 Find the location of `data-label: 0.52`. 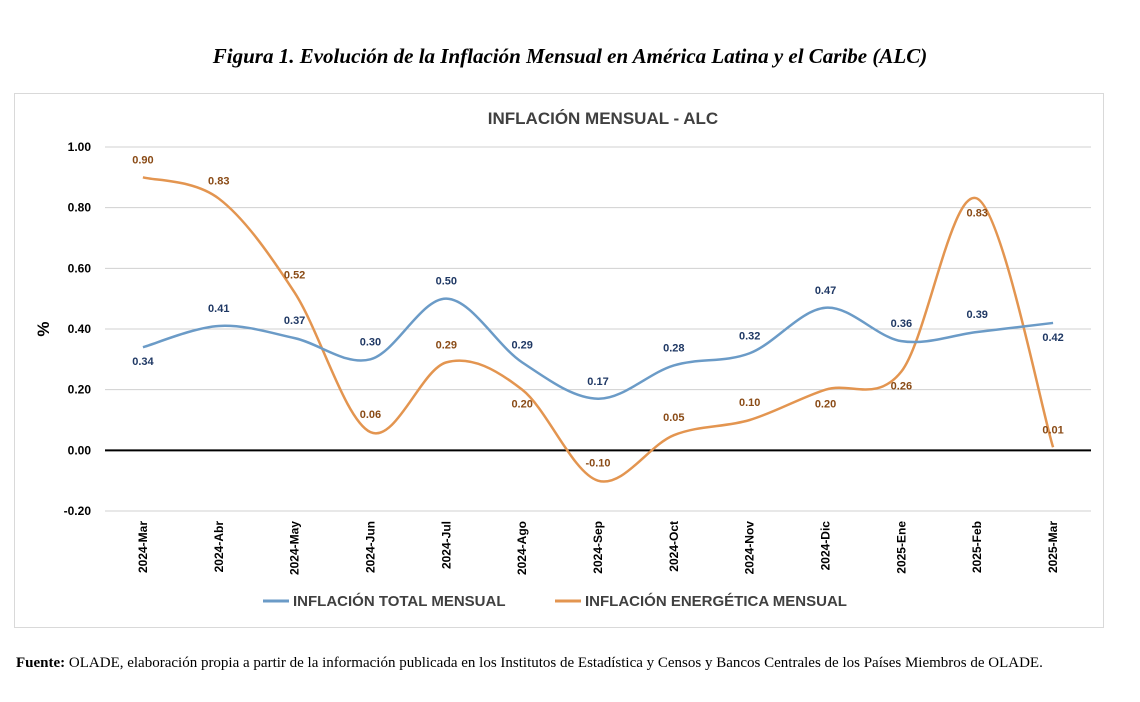

data-label: 0.52 is located at coordinates (294, 276).